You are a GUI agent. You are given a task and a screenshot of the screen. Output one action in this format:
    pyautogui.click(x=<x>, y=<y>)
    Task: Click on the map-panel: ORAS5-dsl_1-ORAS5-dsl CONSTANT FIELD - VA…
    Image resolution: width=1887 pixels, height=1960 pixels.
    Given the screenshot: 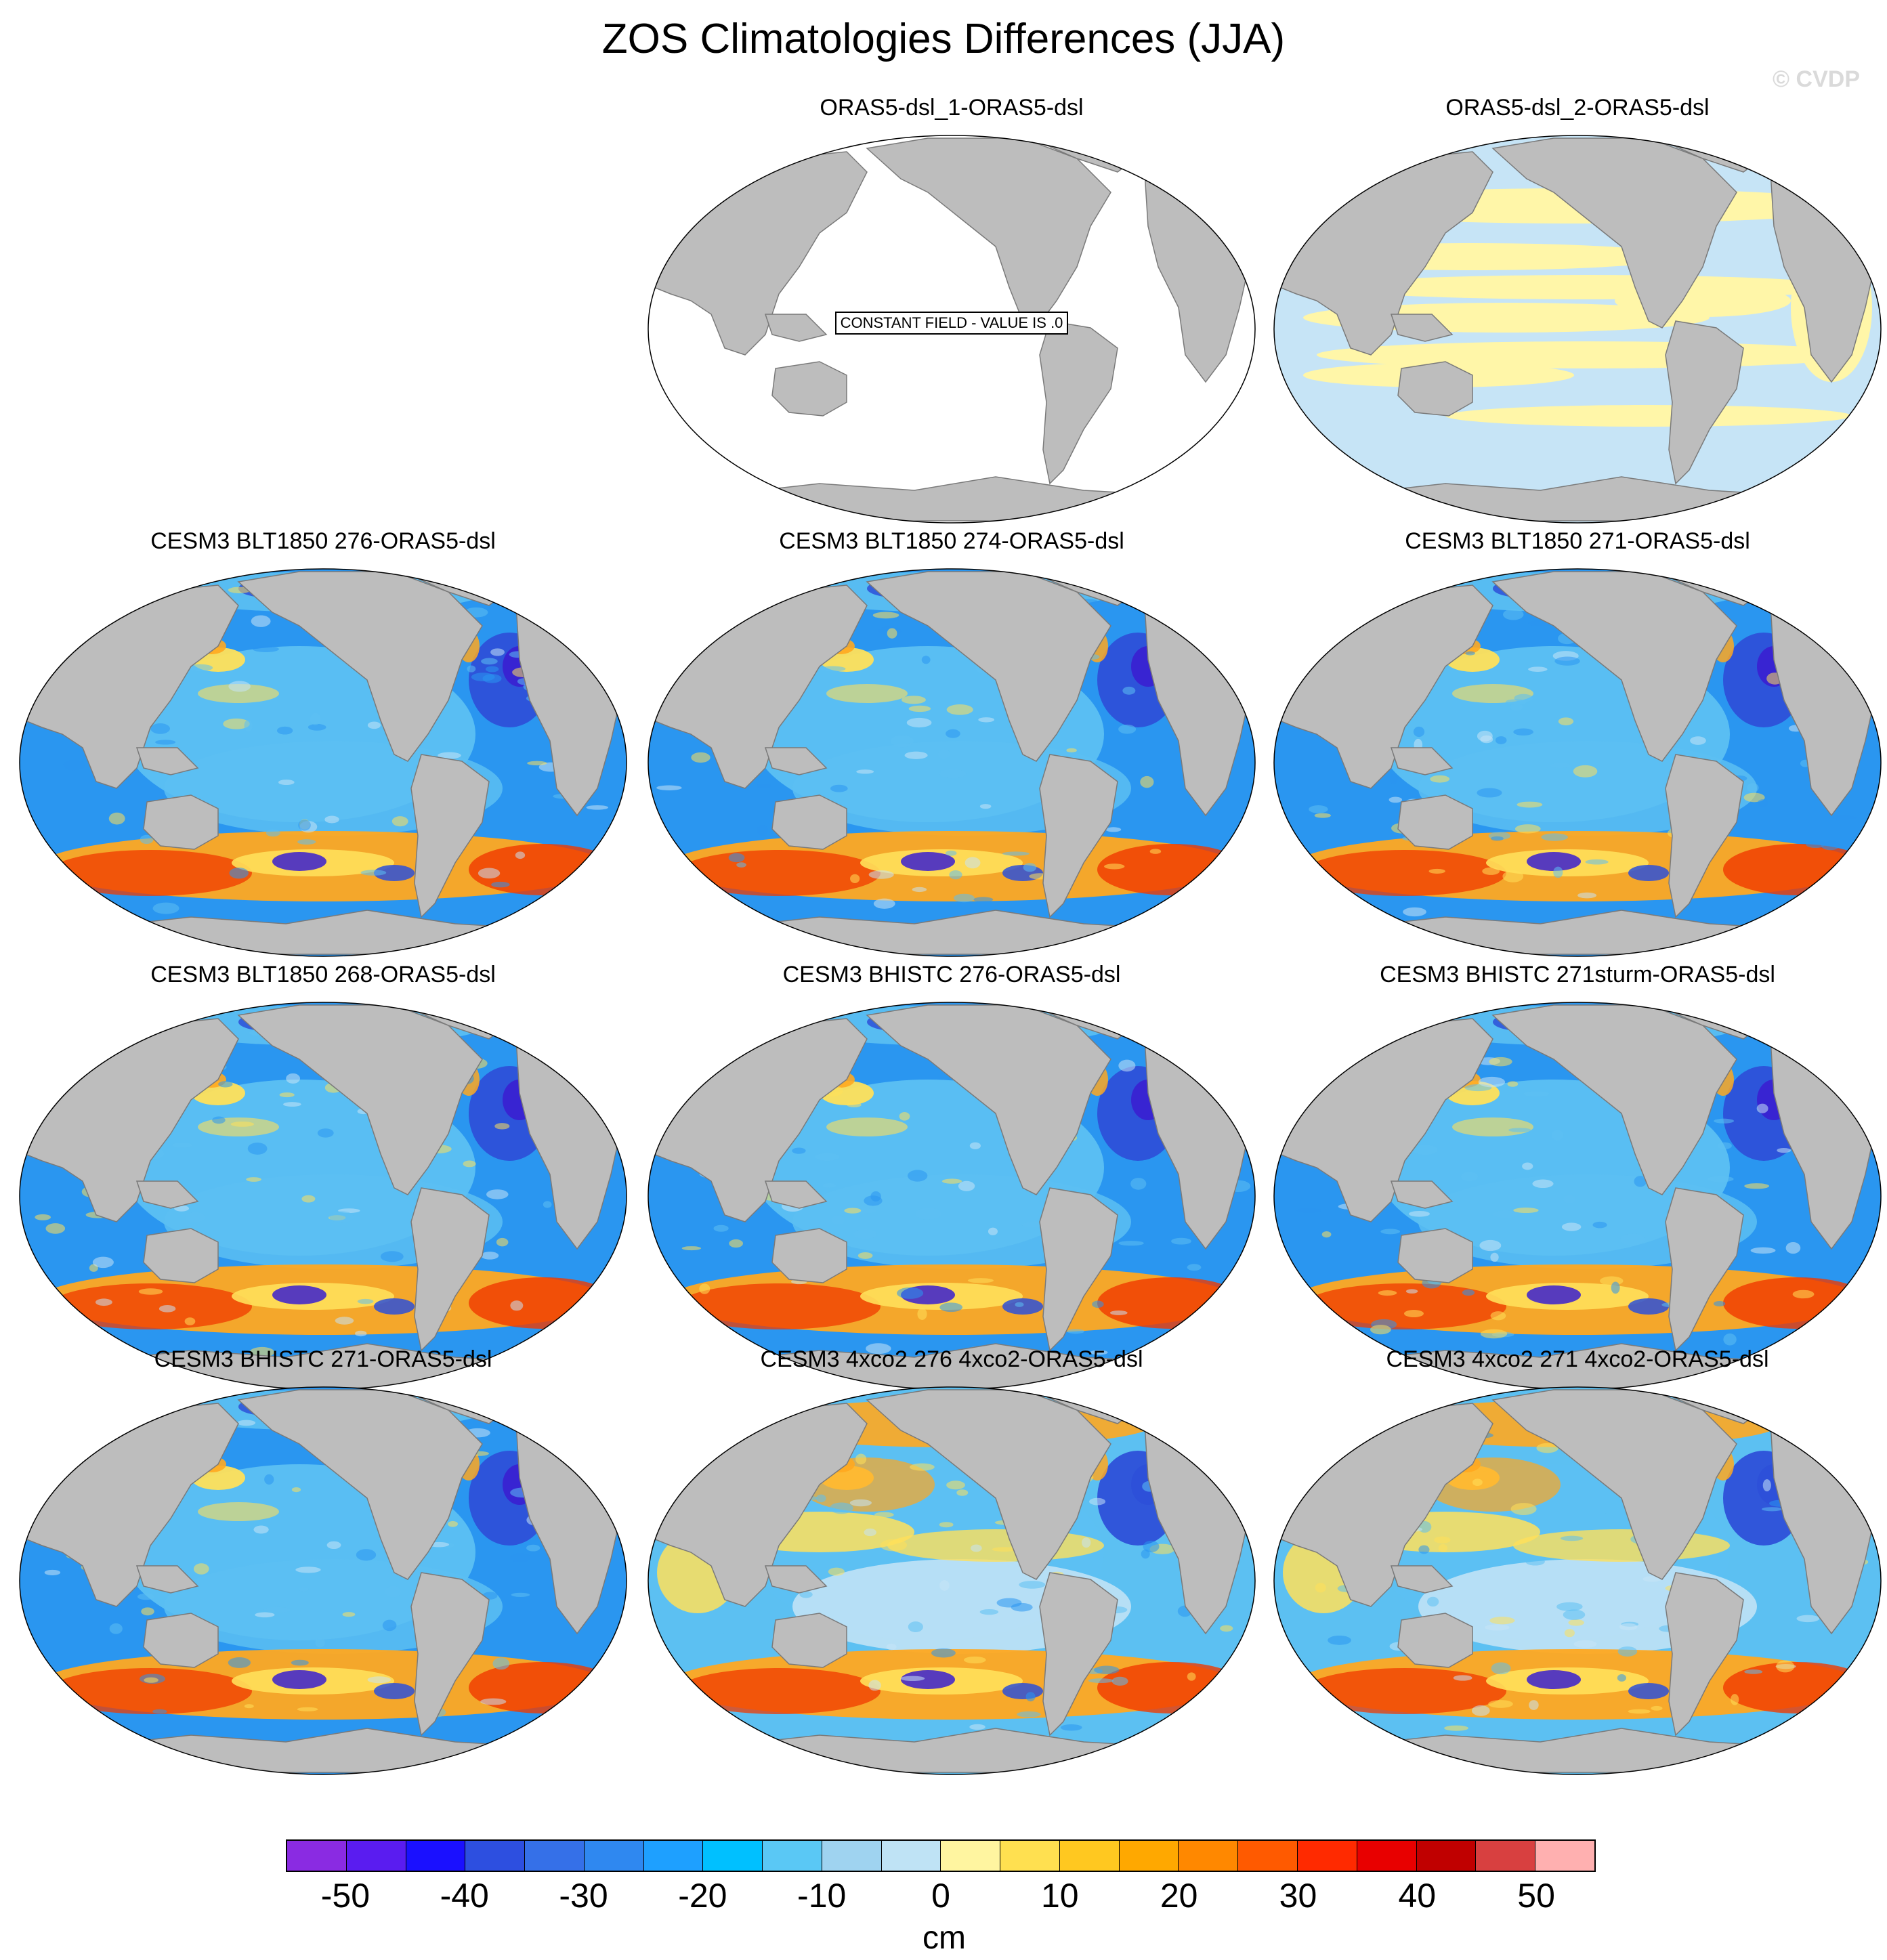 What is the action you would take?
    pyautogui.click(x=952, y=311)
    